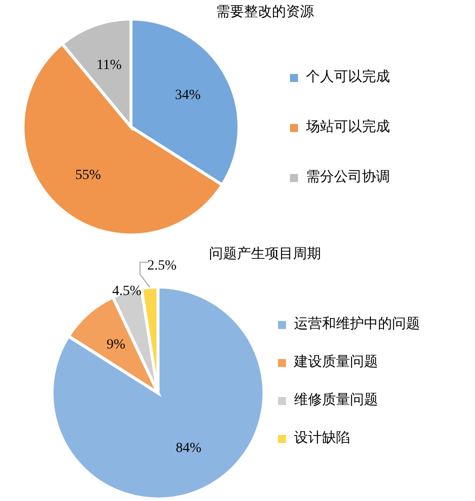  What do you see at coordinates (322, 438) in the screenshot?
I see `legend-label: 设计缺陷` at bounding box center [322, 438].